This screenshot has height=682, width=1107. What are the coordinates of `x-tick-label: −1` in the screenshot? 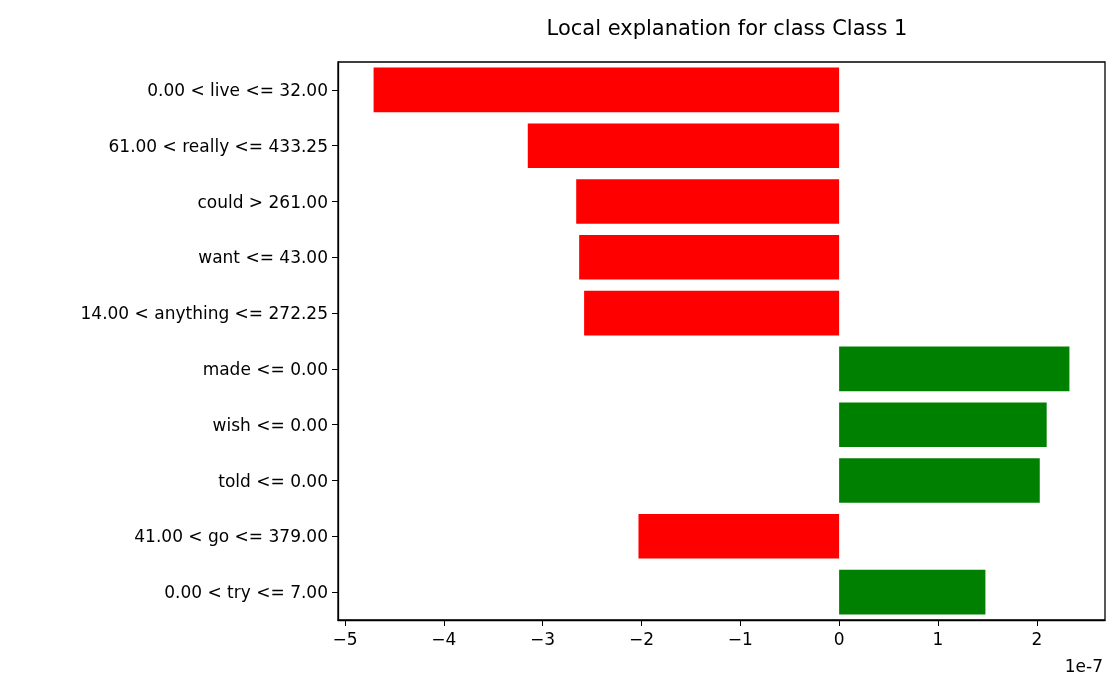 It's located at (740, 638).